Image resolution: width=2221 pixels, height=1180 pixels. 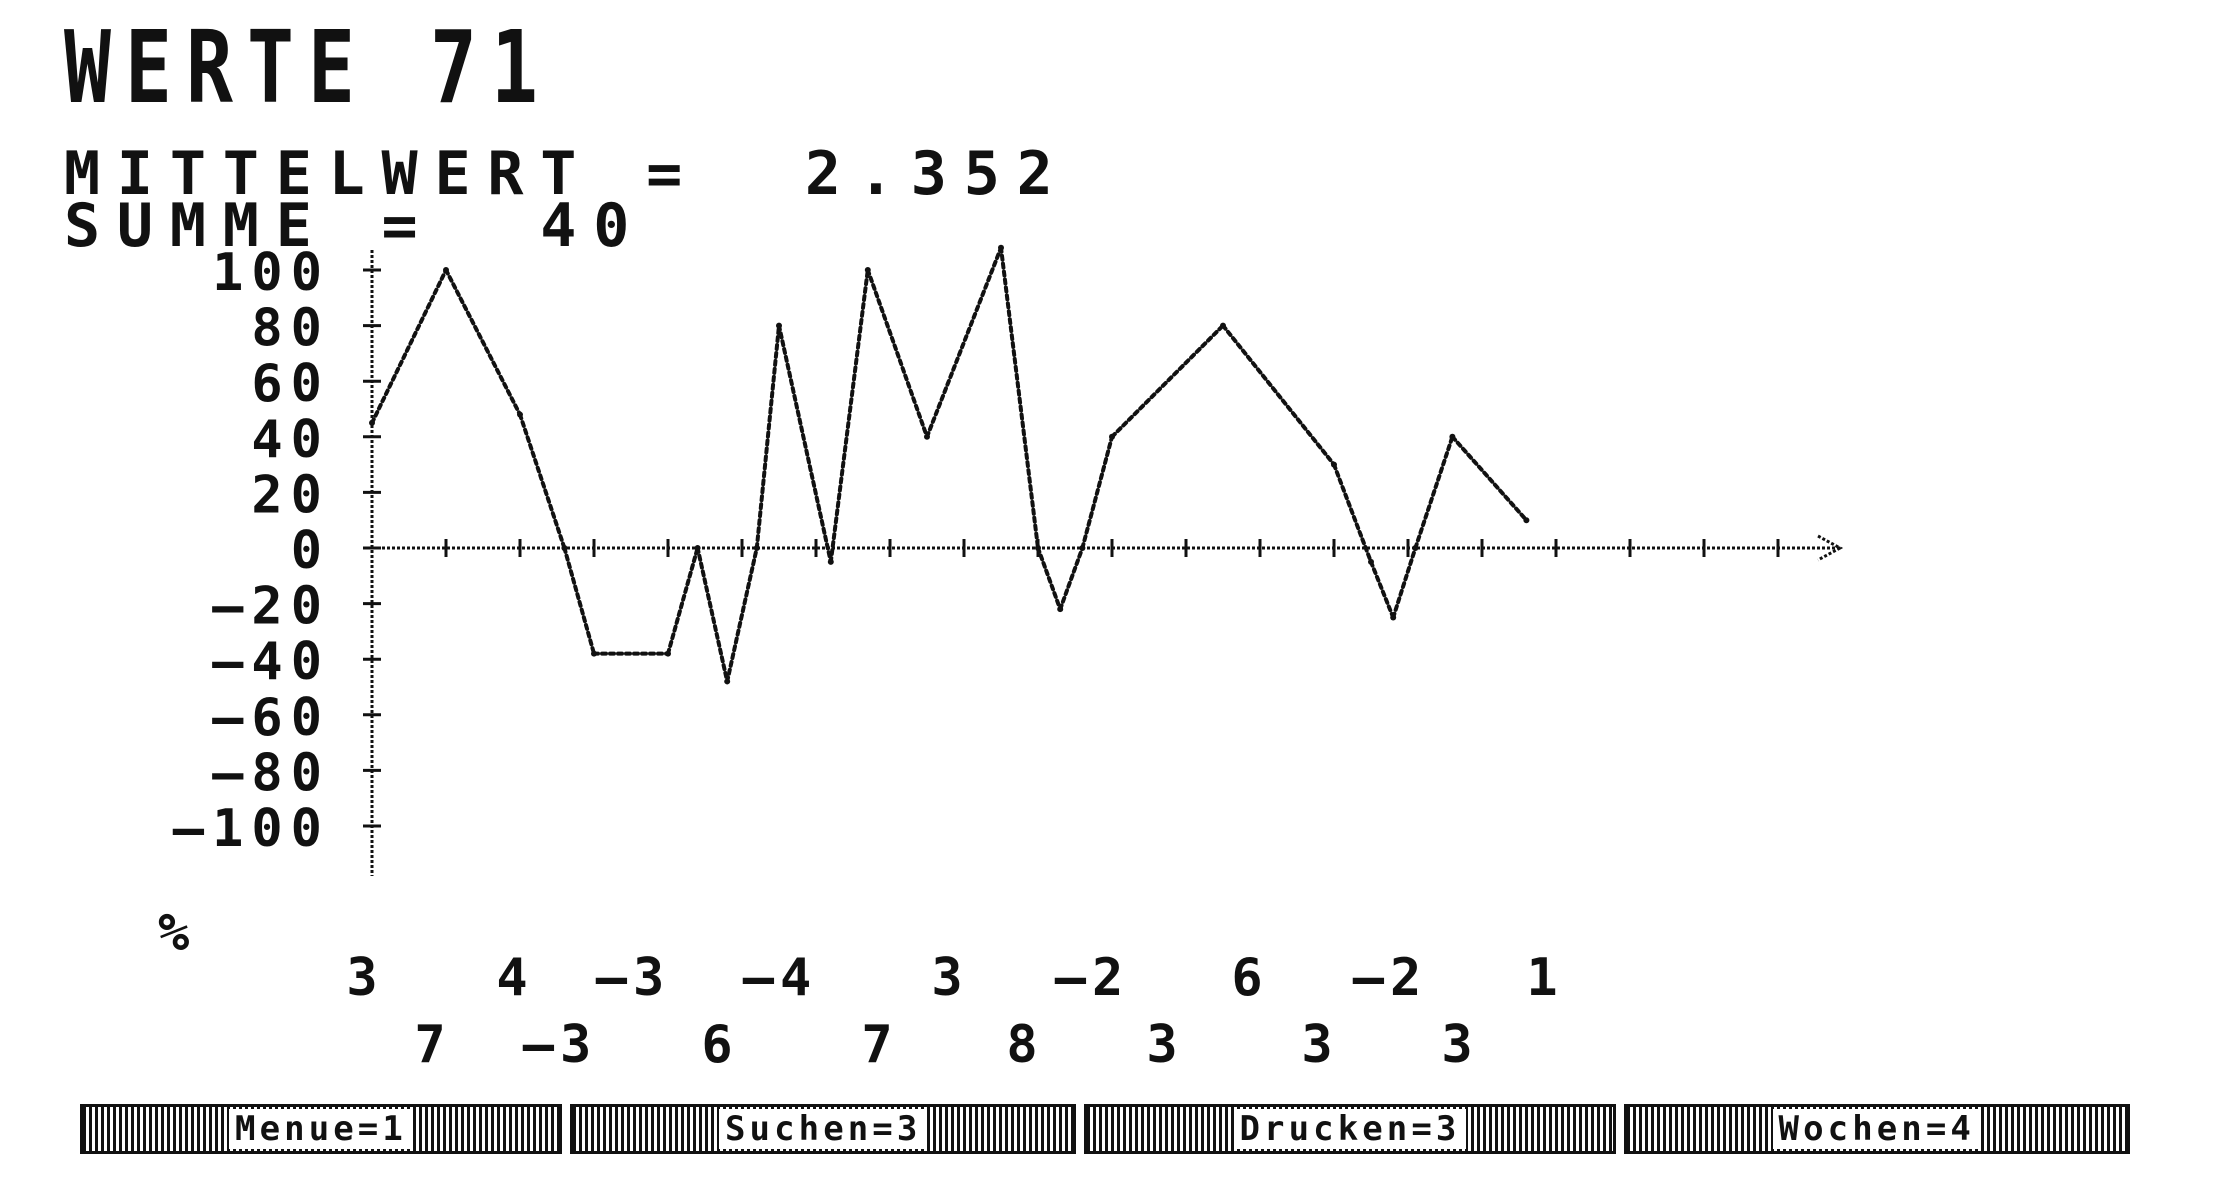 I want to click on menu-item: Menue=1, so click(x=321, y=1129).